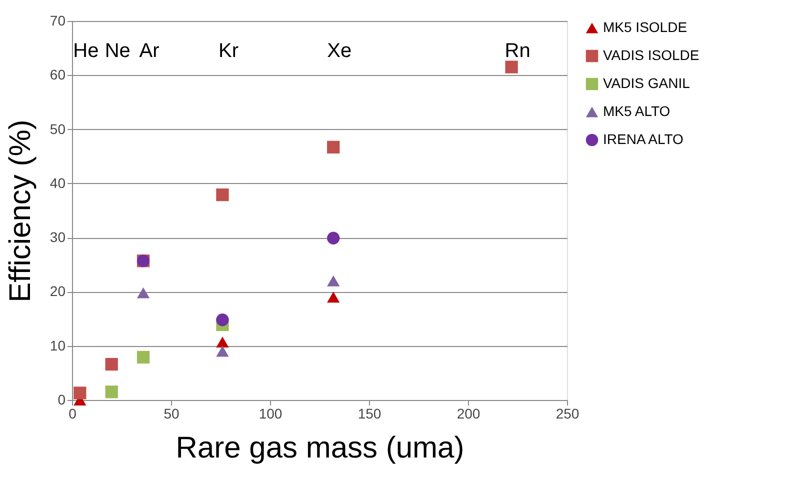 Image resolution: width=792 pixels, height=485 pixels. What do you see at coordinates (172, 414) in the screenshot?
I see `x-tick-label: 50` at bounding box center [172, 414].